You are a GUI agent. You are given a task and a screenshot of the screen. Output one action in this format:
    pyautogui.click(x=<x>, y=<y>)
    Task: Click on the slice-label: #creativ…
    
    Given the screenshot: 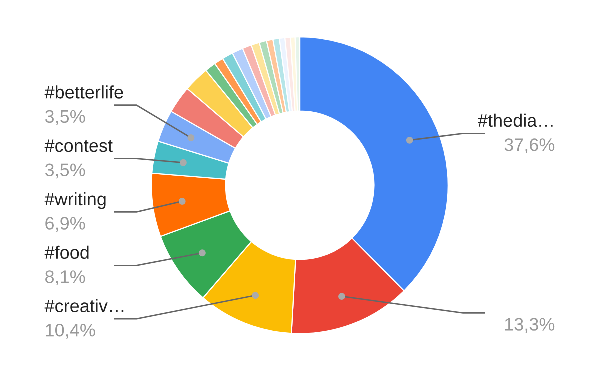 What is the action you would take?
    pyautogui.click(x=84, y=306)
    